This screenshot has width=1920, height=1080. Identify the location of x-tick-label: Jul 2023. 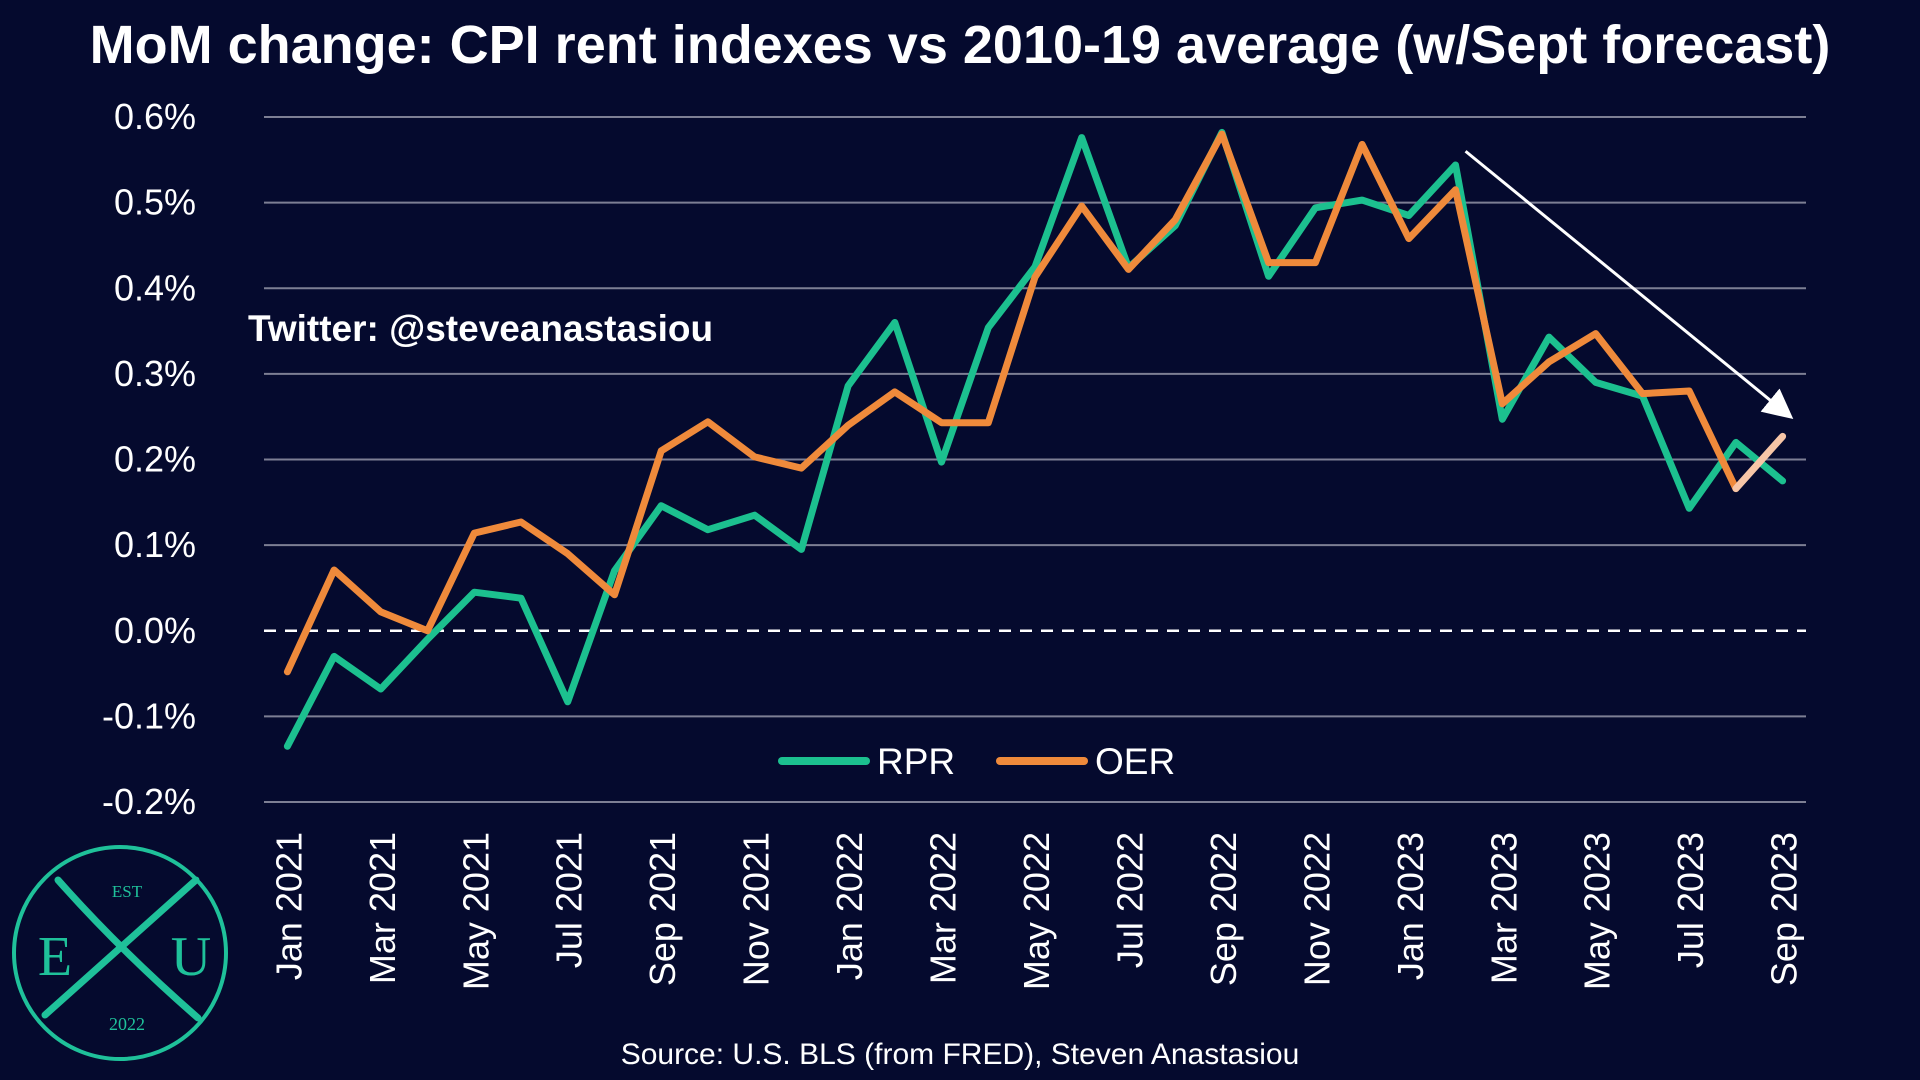
(1690, 900).